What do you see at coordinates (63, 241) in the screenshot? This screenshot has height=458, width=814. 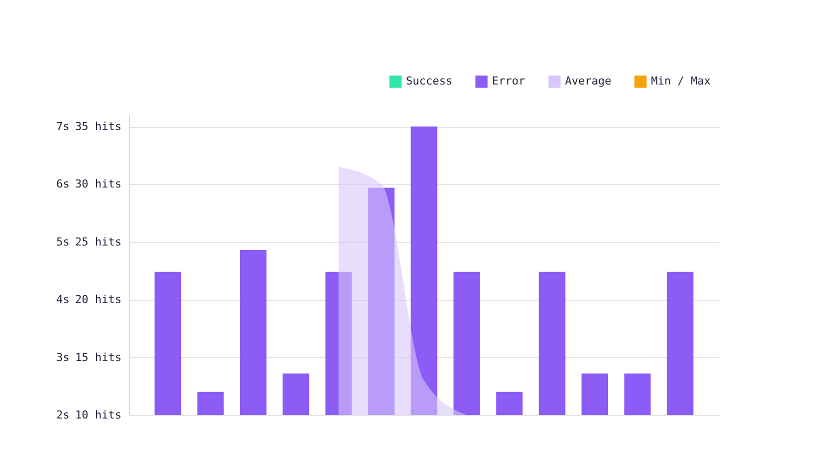 I see `y2-tick-label: 5s` at bounding box center [63, 241].